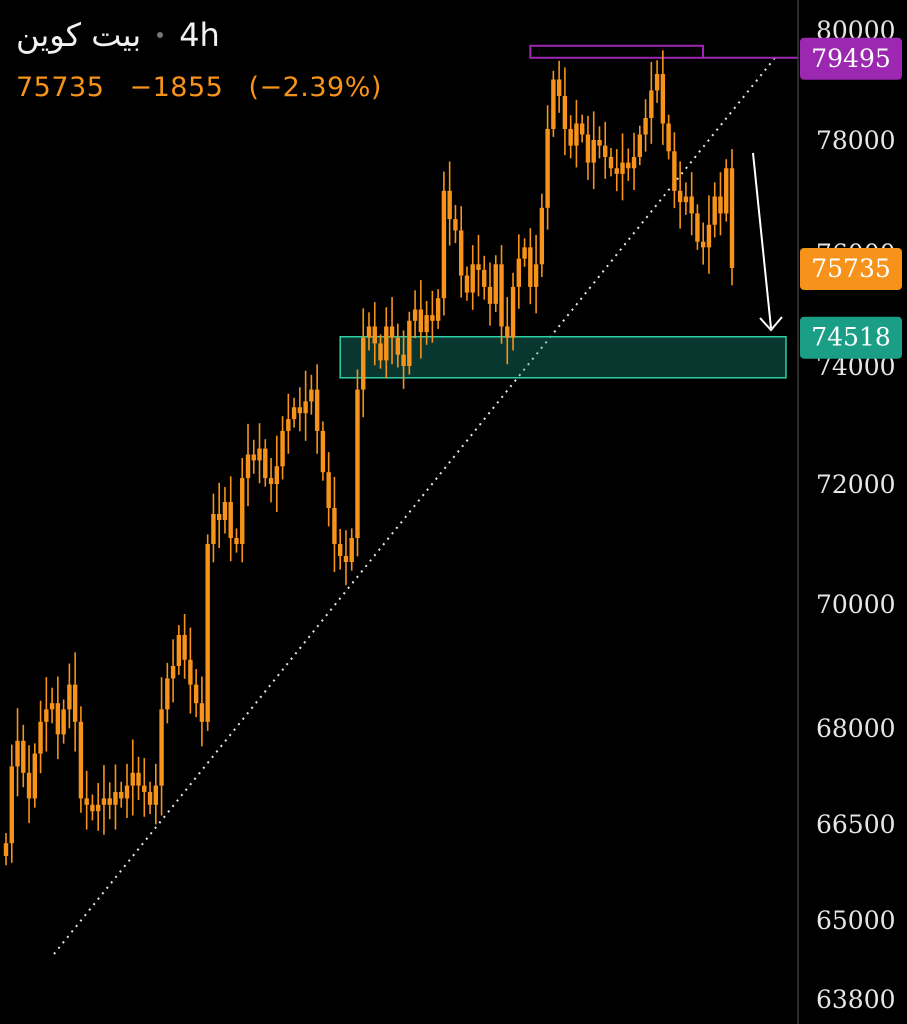 The height and width of the screenshot is (1024, 907). What do you see at coordinates (199, 35) in the screenshot?
I see `interval-label: 4h` at bounding box center [199, 35].